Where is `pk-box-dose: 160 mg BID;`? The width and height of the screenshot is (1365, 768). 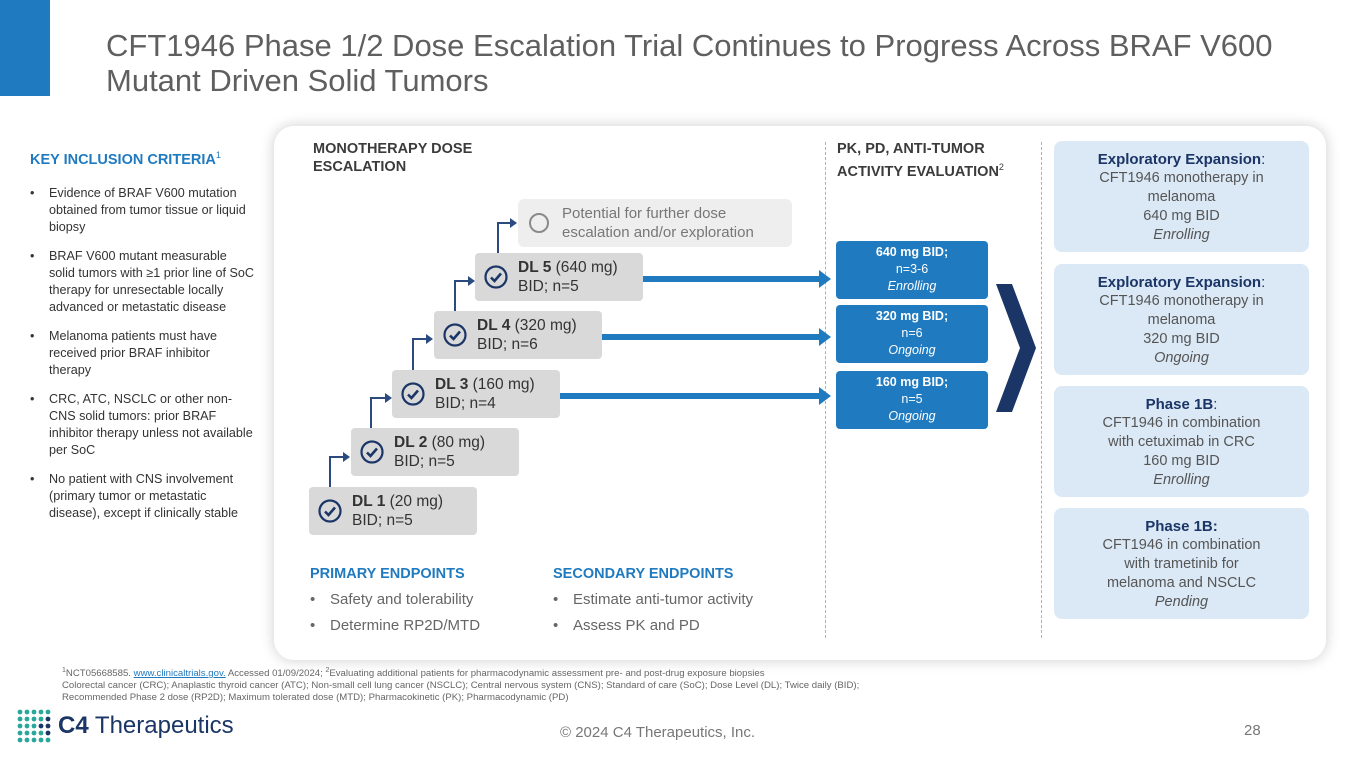 pk-box-dose: 160 mg BID; is located at coordinates (912, 382).